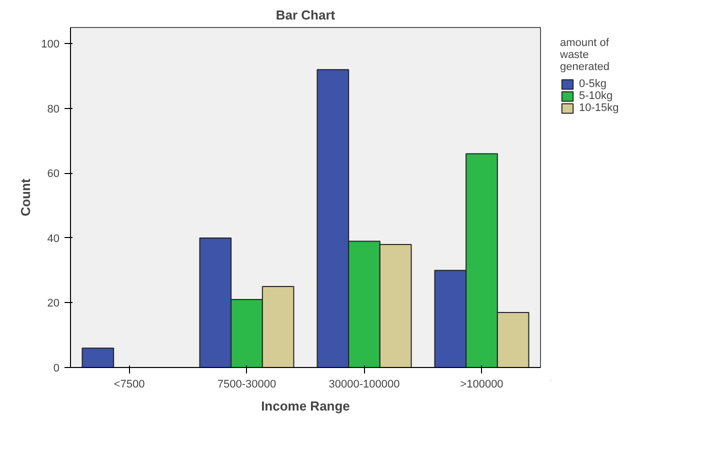 This screenshot has width=712, height=450. I want to click on x-tick-label: >100000, so click(482, 384).